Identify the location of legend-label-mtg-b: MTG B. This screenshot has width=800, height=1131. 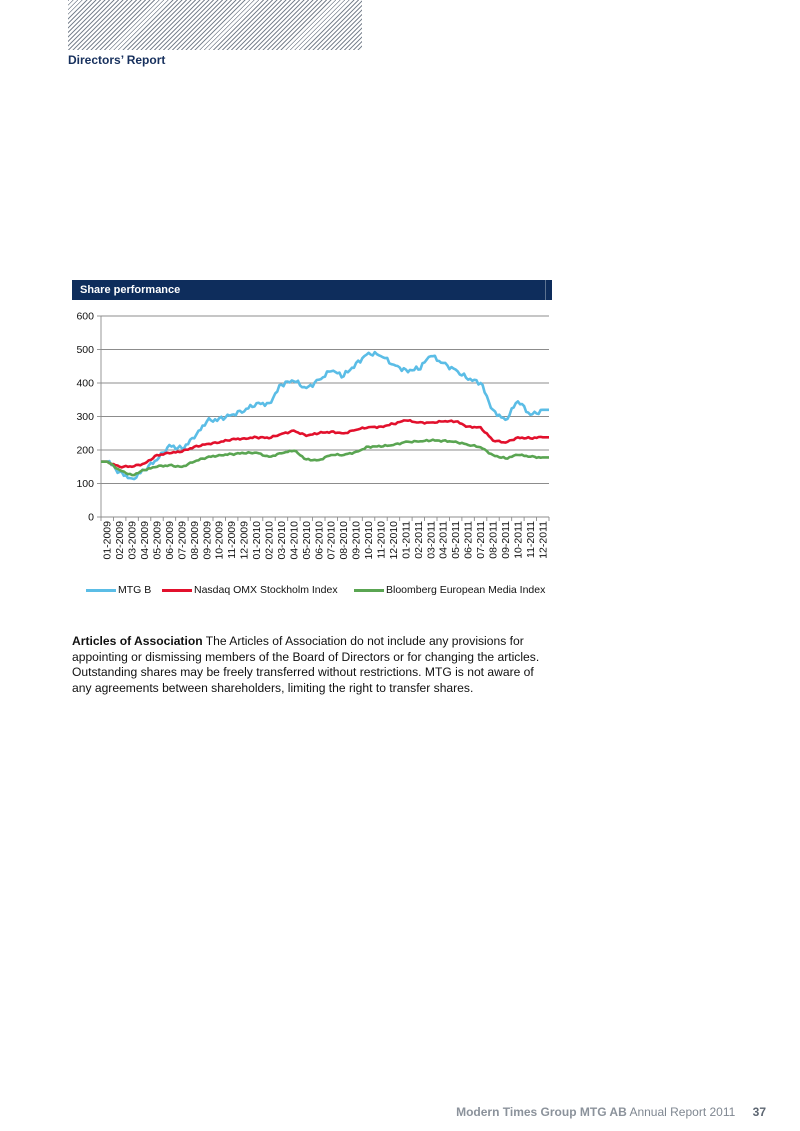
(135, 590).